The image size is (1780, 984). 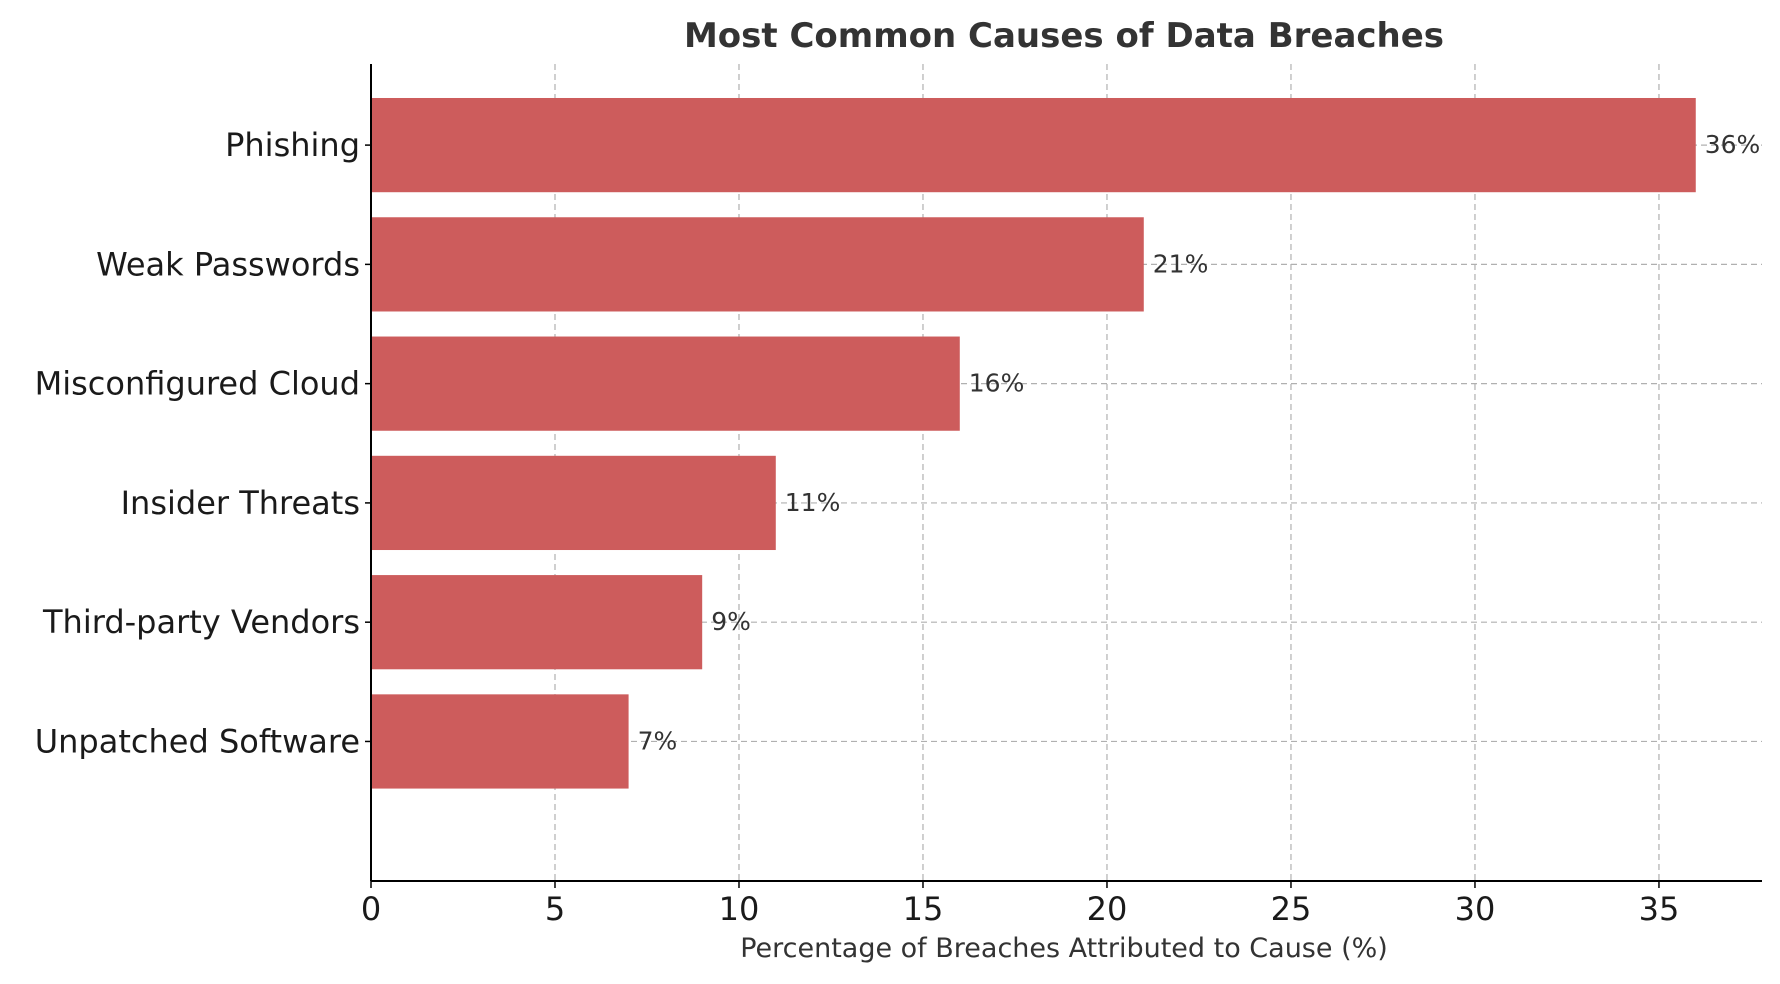 What do you see at coordinates (197, 384) in the screenshot?
I see `y-tick-label: Misconfigured Cloud` at bounding box center [197, 384].